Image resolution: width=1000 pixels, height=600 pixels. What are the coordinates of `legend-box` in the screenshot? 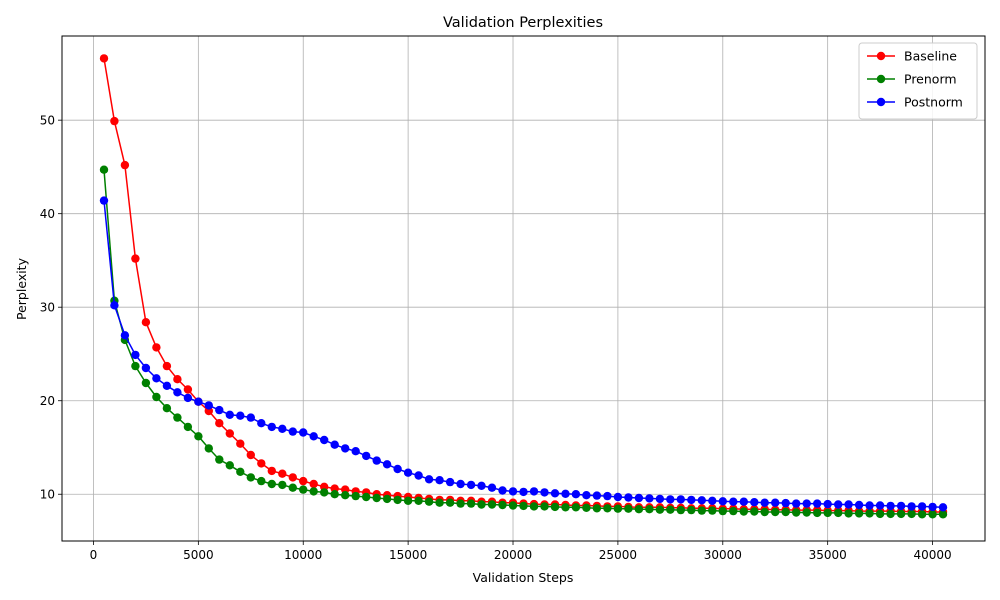 It's located at (918, 81).